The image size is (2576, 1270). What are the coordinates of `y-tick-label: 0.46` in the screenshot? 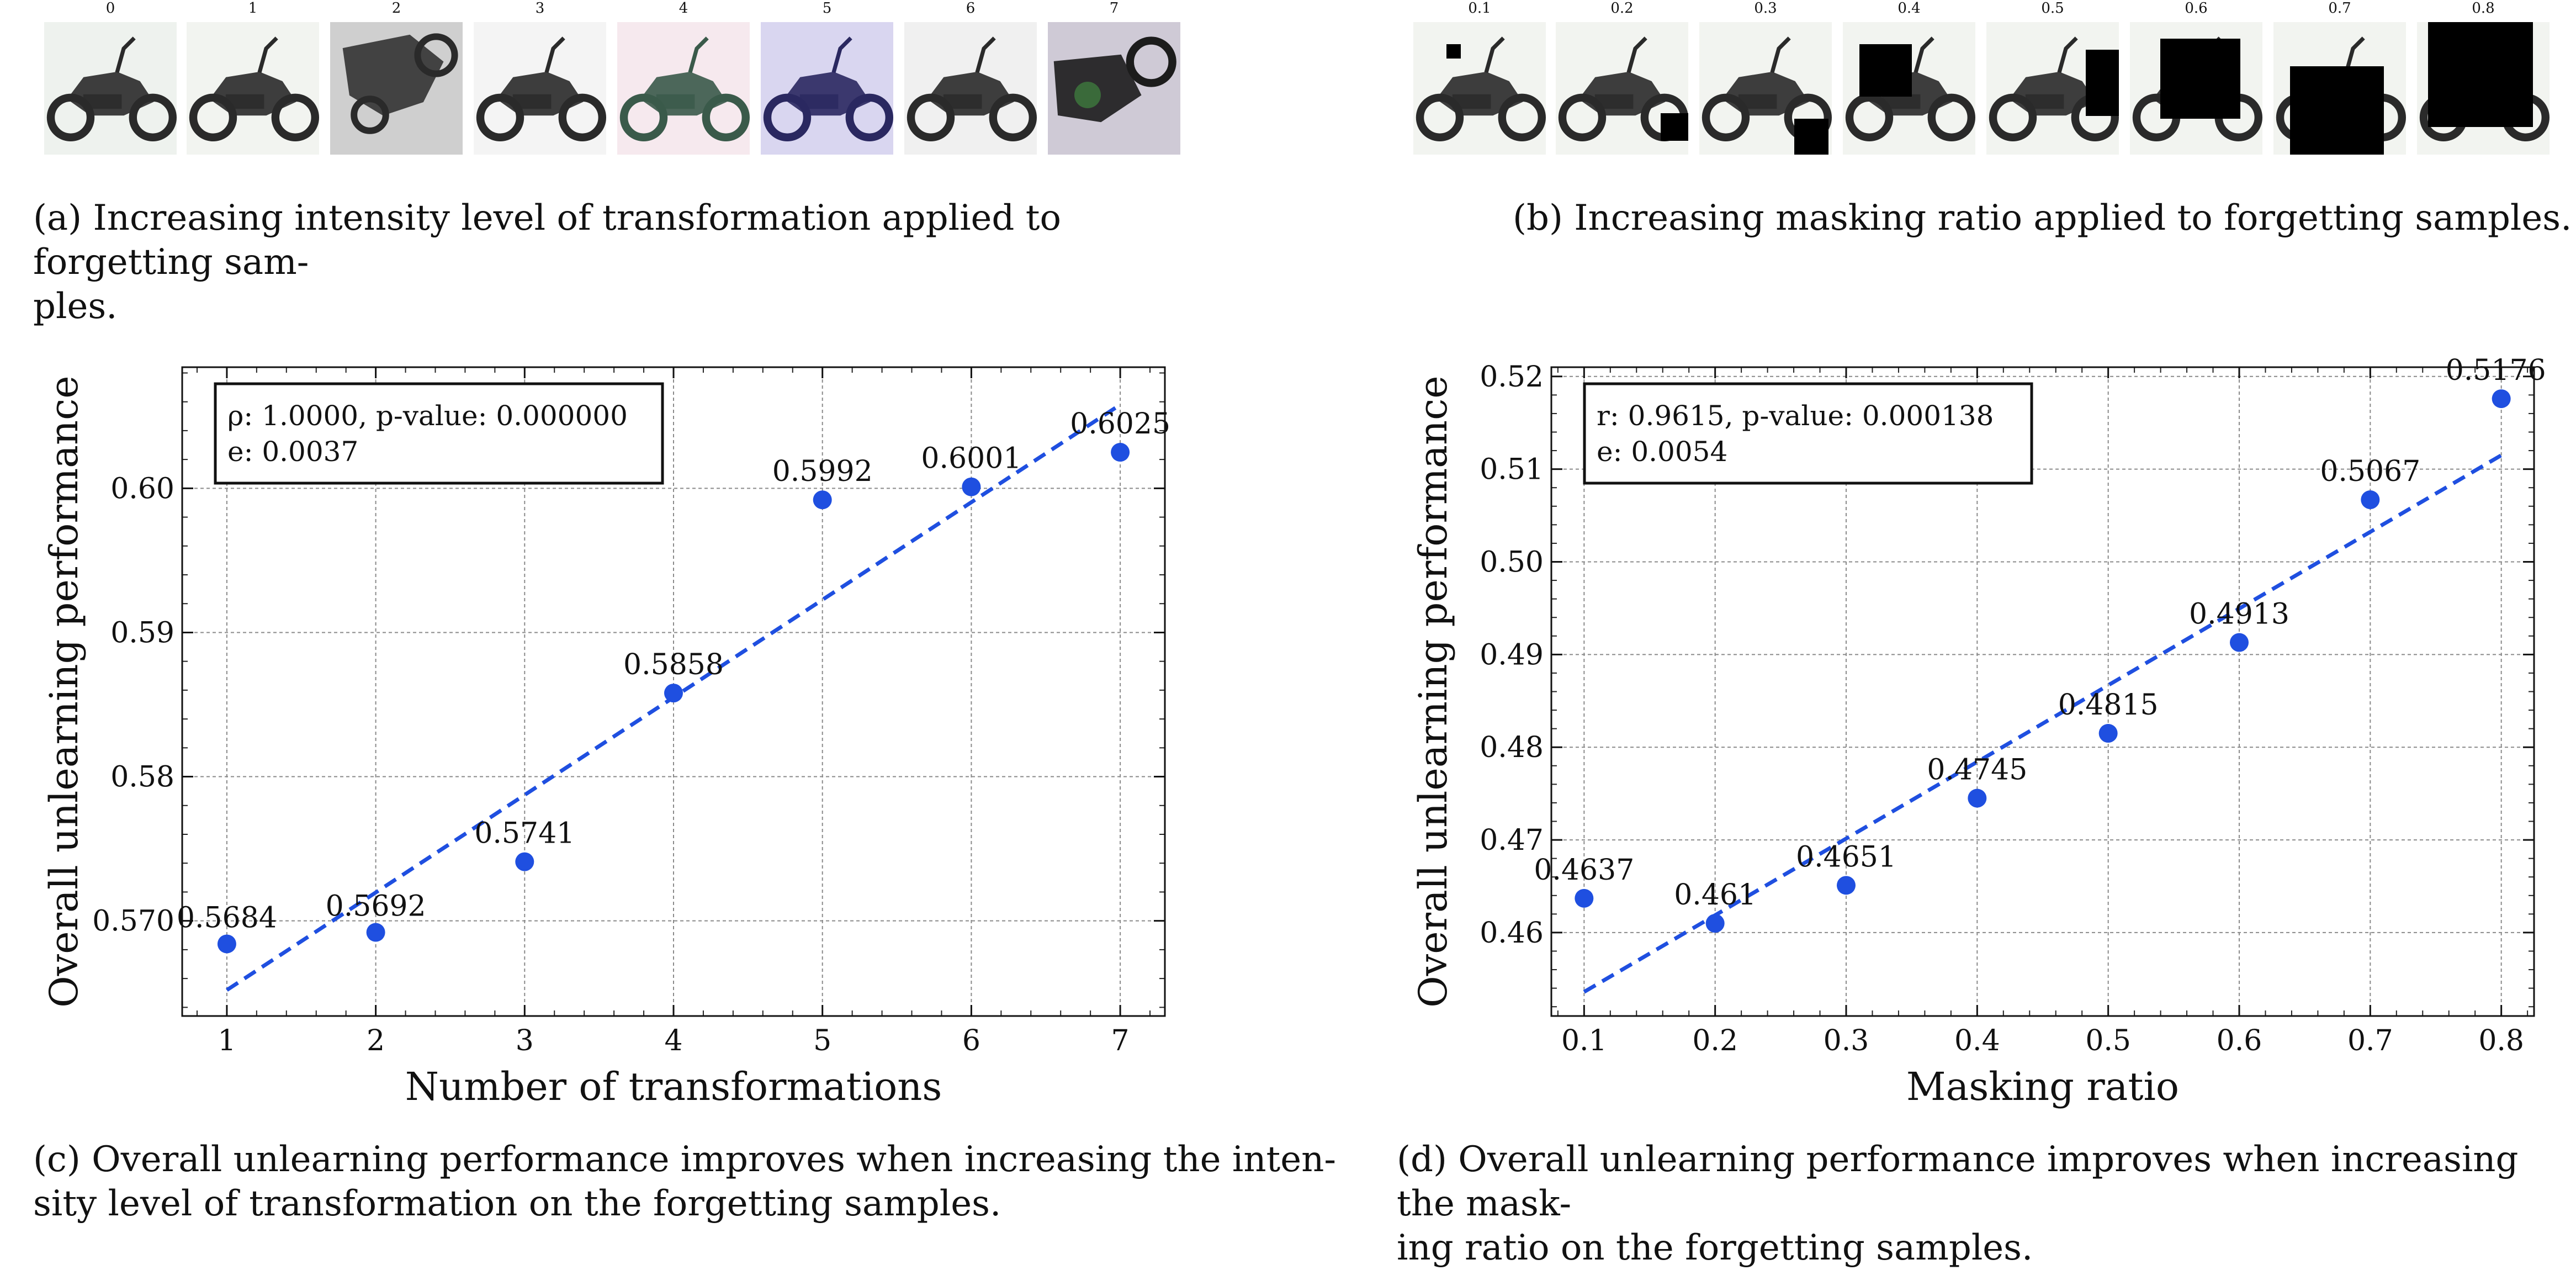 It's located at (1512, 933).